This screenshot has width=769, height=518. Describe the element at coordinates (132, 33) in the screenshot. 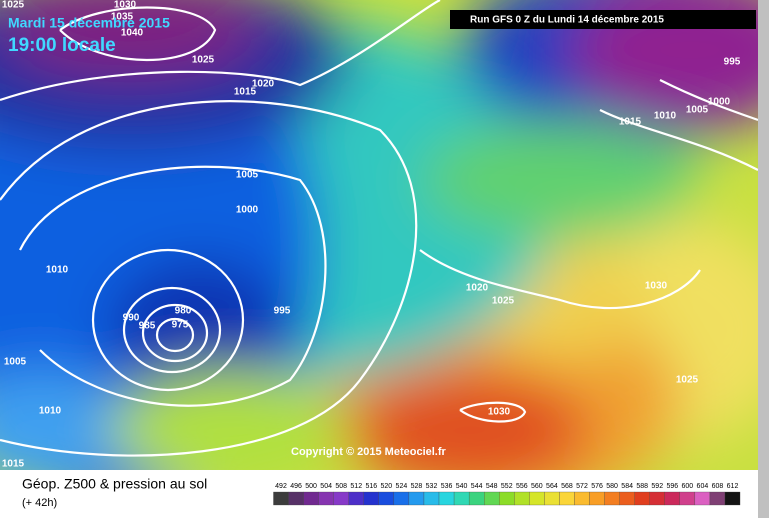

I see `isobar-label: 1040` at that location.